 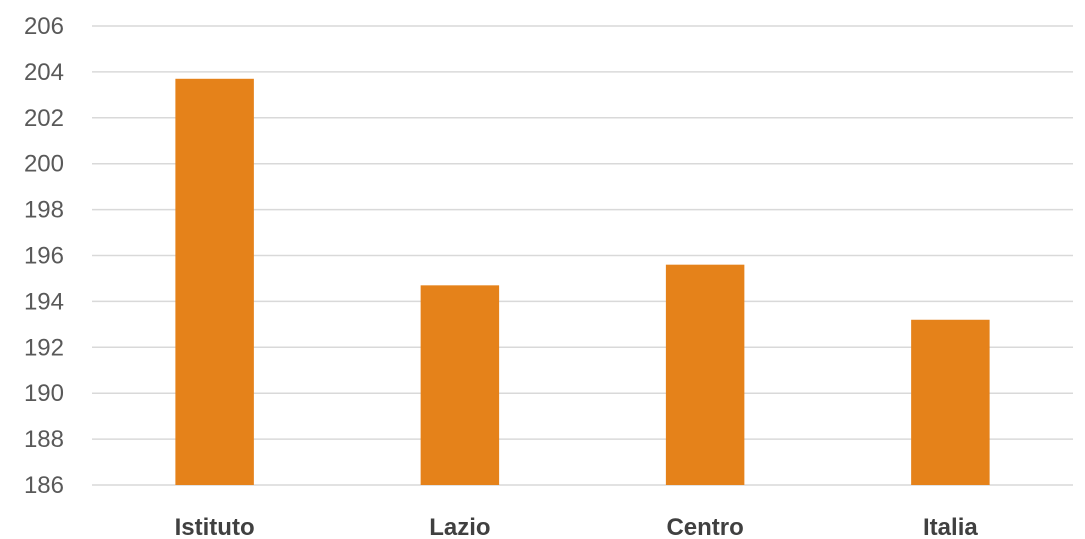 I want to click on y-tick-label: 194, so click(x=44, y=301).